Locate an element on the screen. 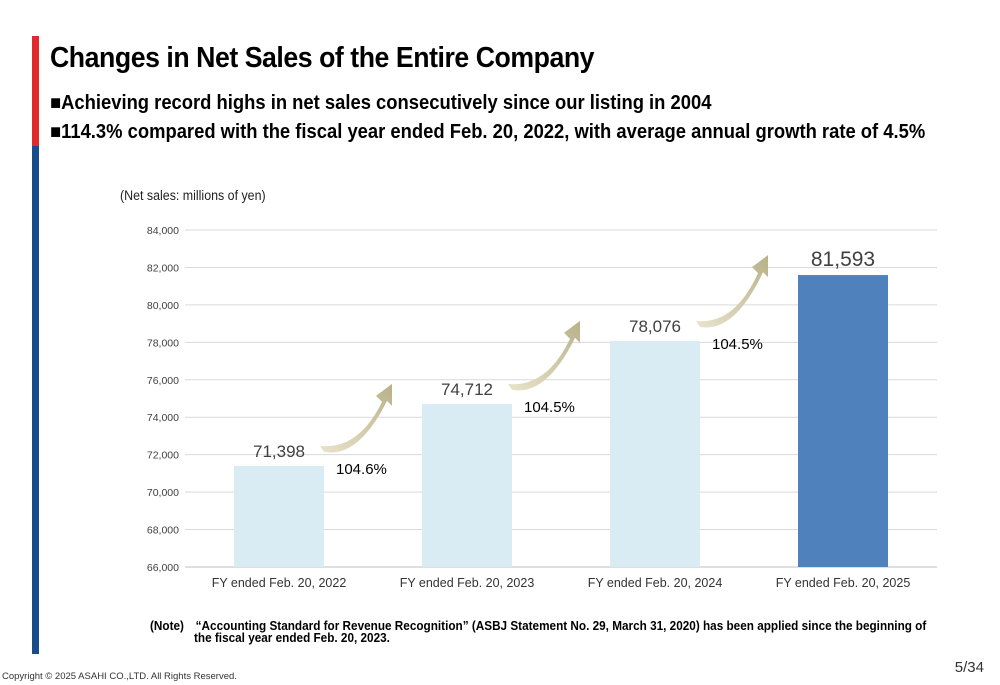 The height and width of the screenshot is (685, 1000). y-tick-label: 70,000 is located at coordinates (163, 493).